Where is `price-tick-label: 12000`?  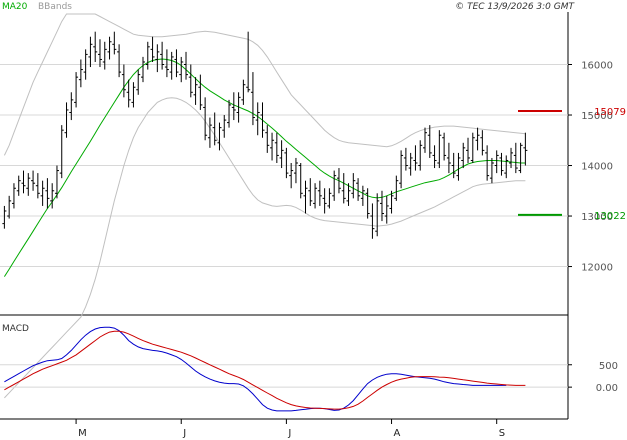 price-tick-label: 12000 is located at coordinates (597, 268).